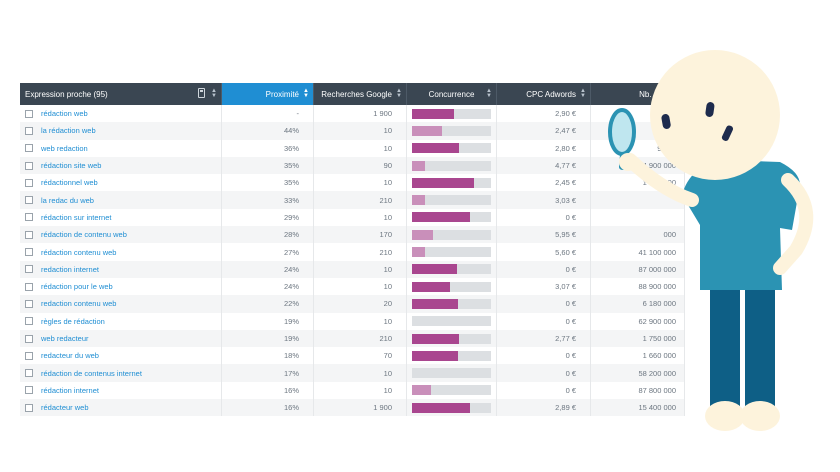  What do you see at coordinates (352, 200) in the screenshot?
I see `table-row: la redac du web 33% 210 3,03 €` at bounding box center [352, 200].